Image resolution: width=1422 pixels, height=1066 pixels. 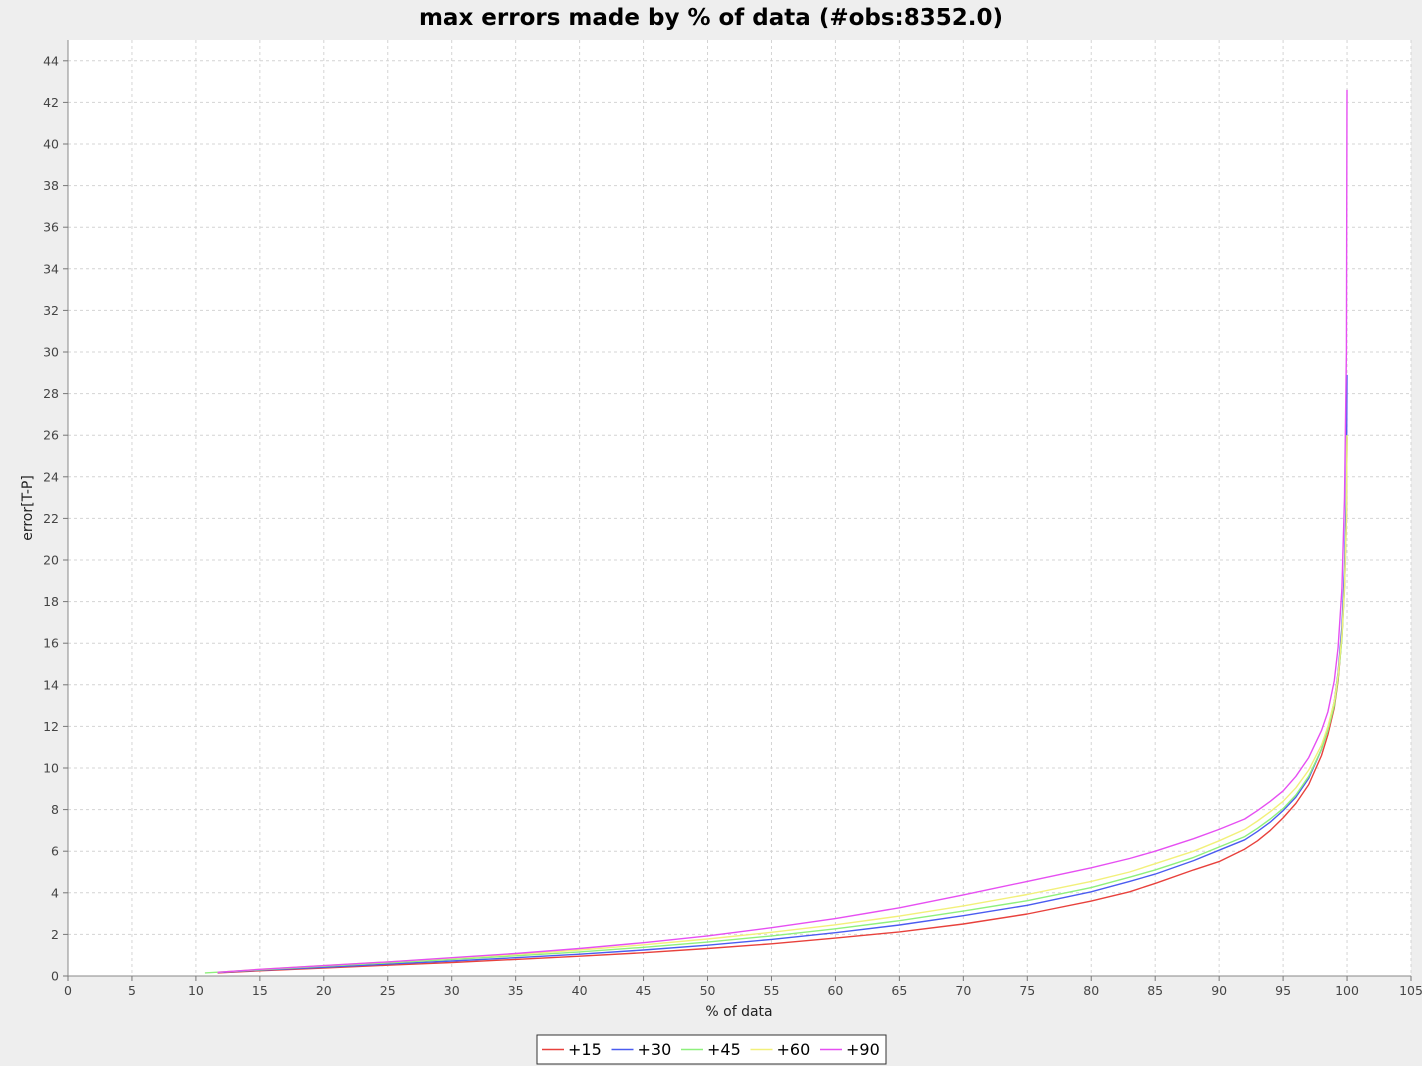 I want to click on x-axis-label: % of data, so click(x=738, y=1012).